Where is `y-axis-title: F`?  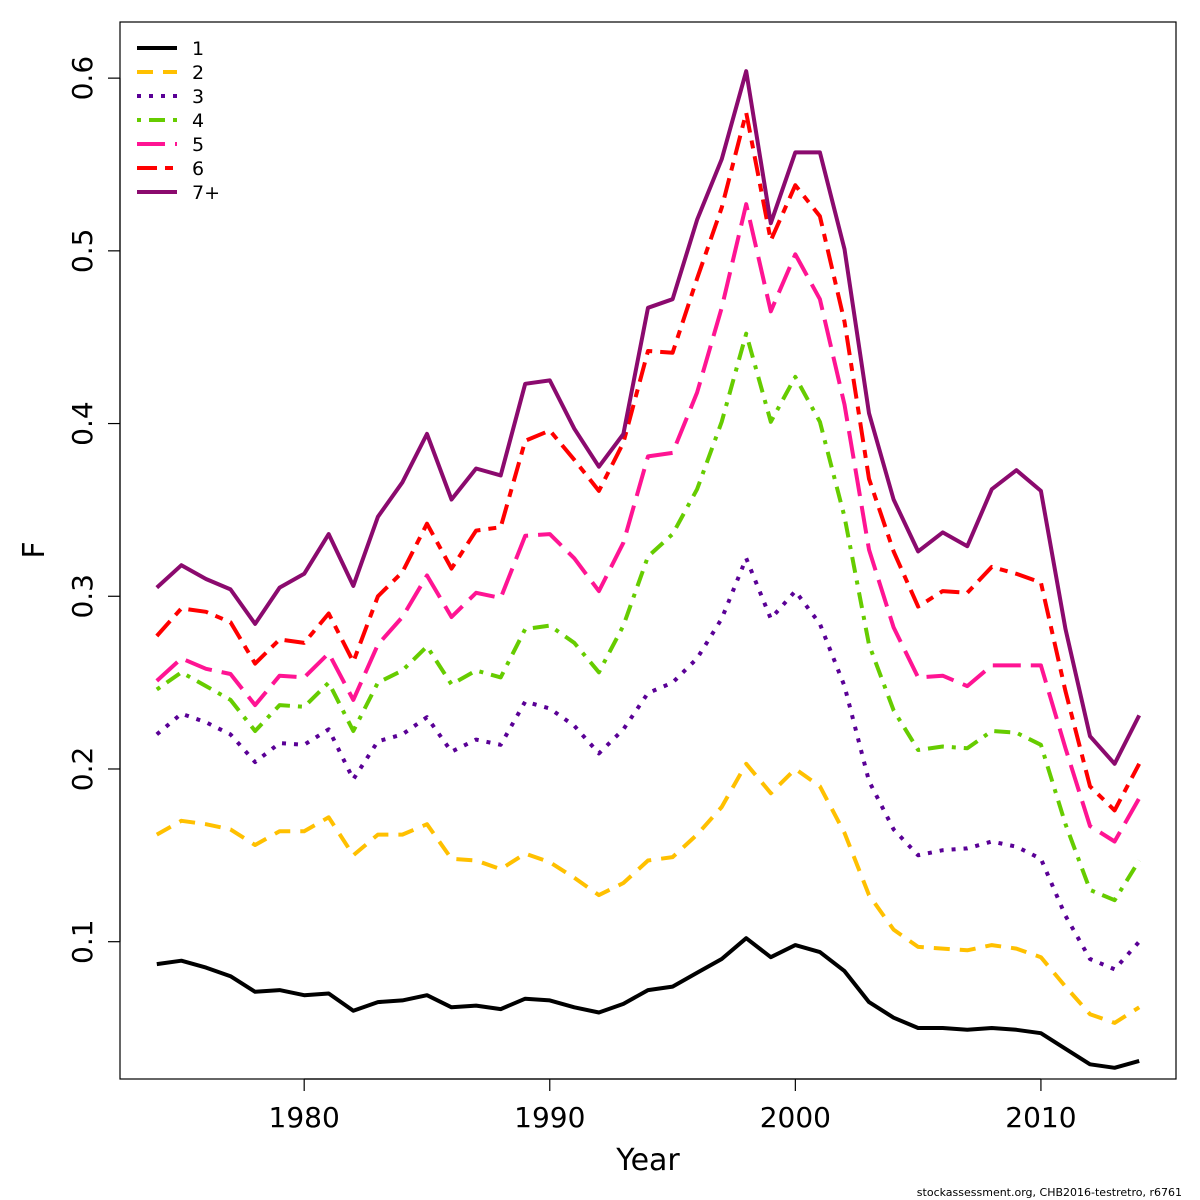 y-axis-title: F is located at coordinates (34, 549).